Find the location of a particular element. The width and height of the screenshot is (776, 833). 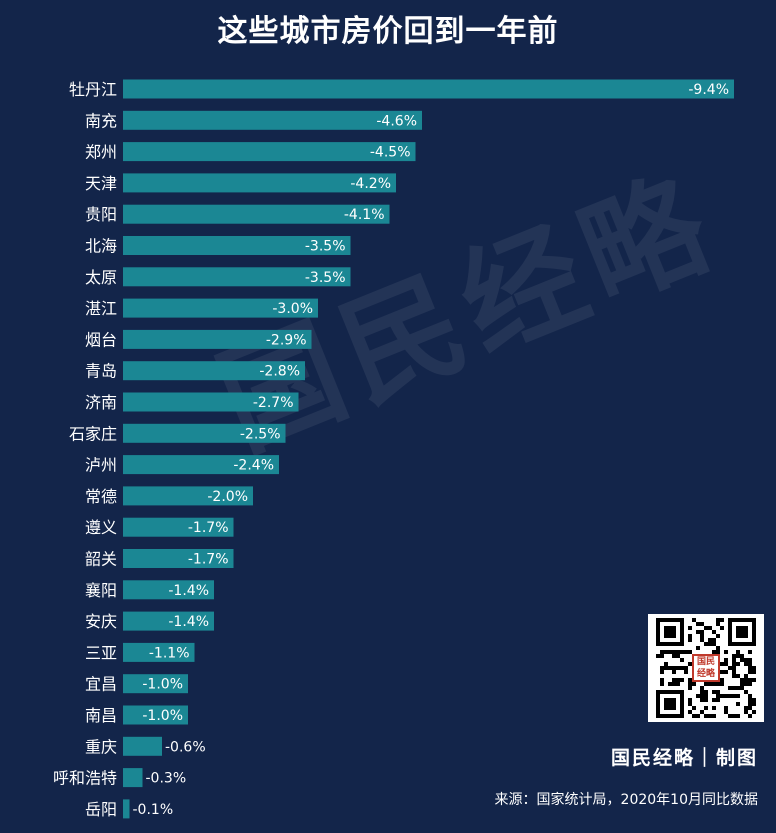

category-label: 烟台 is located at coordinates (101, 339).